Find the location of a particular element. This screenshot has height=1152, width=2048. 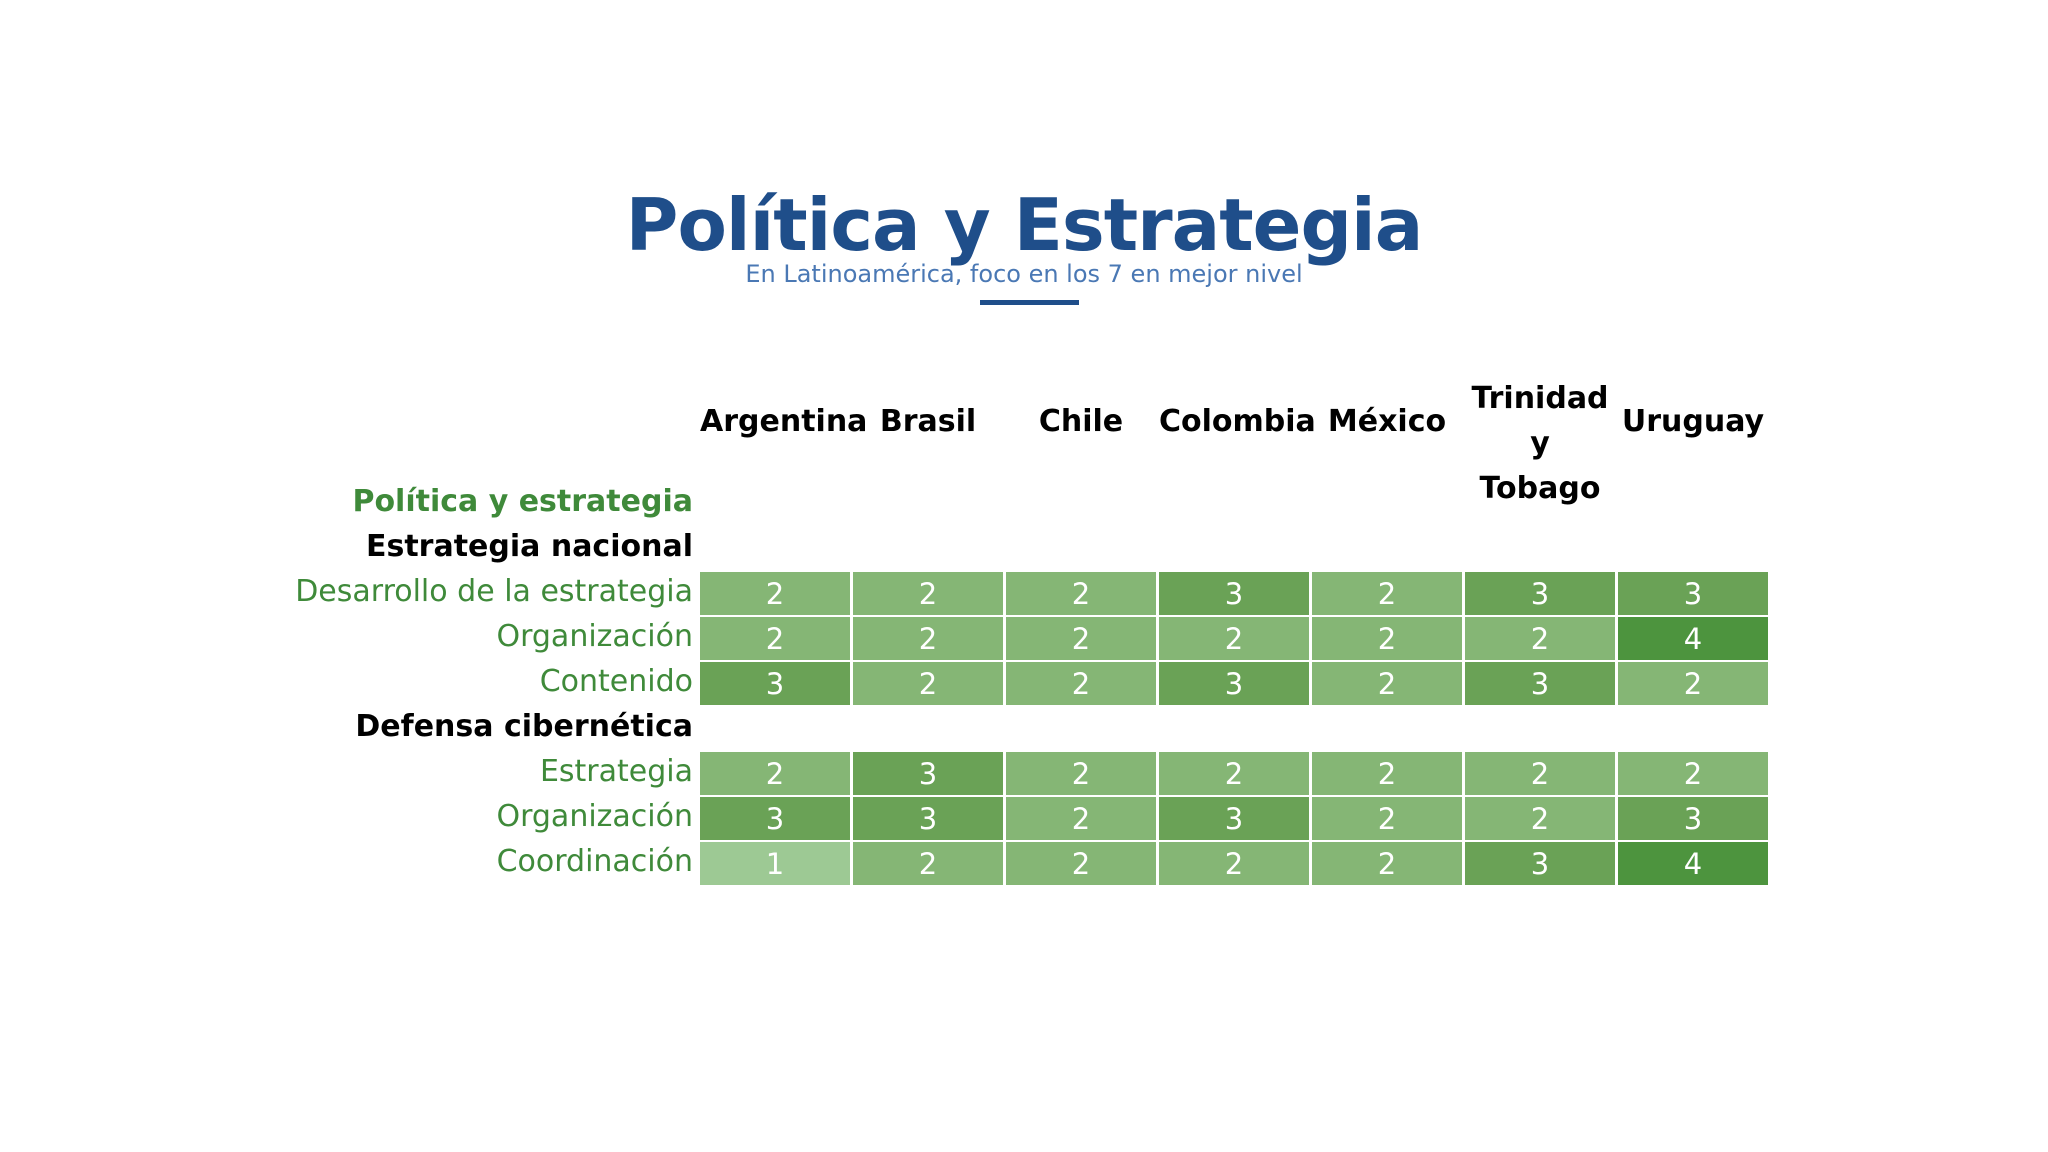

column-header: Uruguay is located at coordinates (1693, 421).